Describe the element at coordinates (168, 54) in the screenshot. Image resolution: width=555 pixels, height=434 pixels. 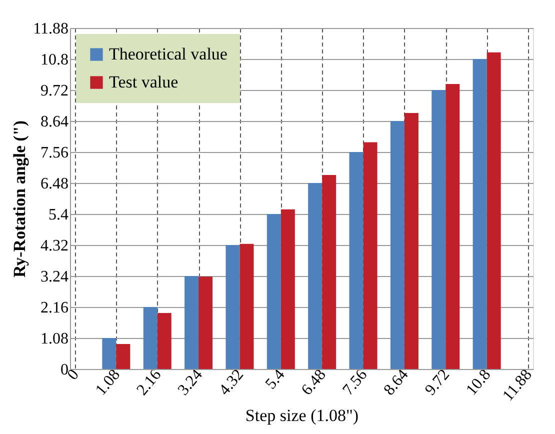
I see `legend-label: Theoretical value` at that location.